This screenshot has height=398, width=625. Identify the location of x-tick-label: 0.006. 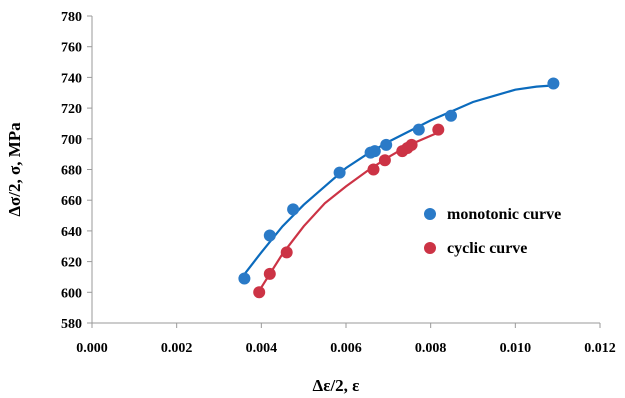
(346, 348).